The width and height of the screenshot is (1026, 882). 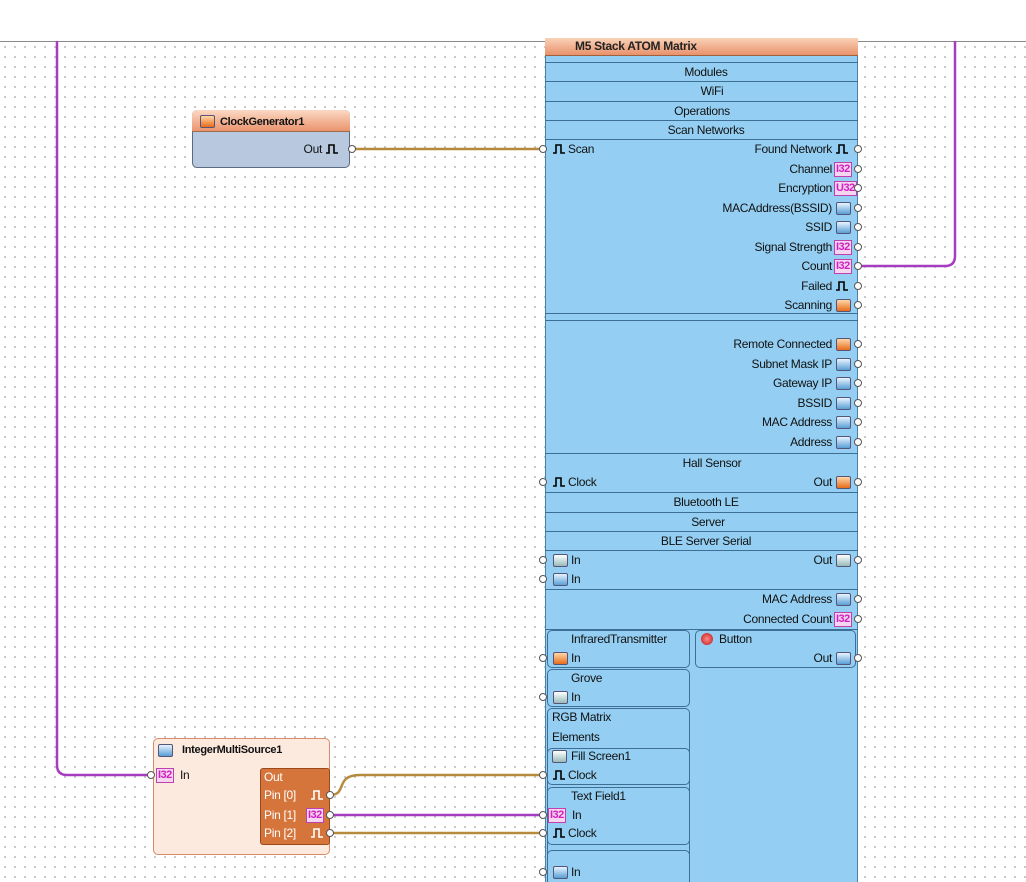 What do you see at coordinates (618, 649) in the screenshot?
I see `infrared-transmitter` at bounding box center [618, 649].